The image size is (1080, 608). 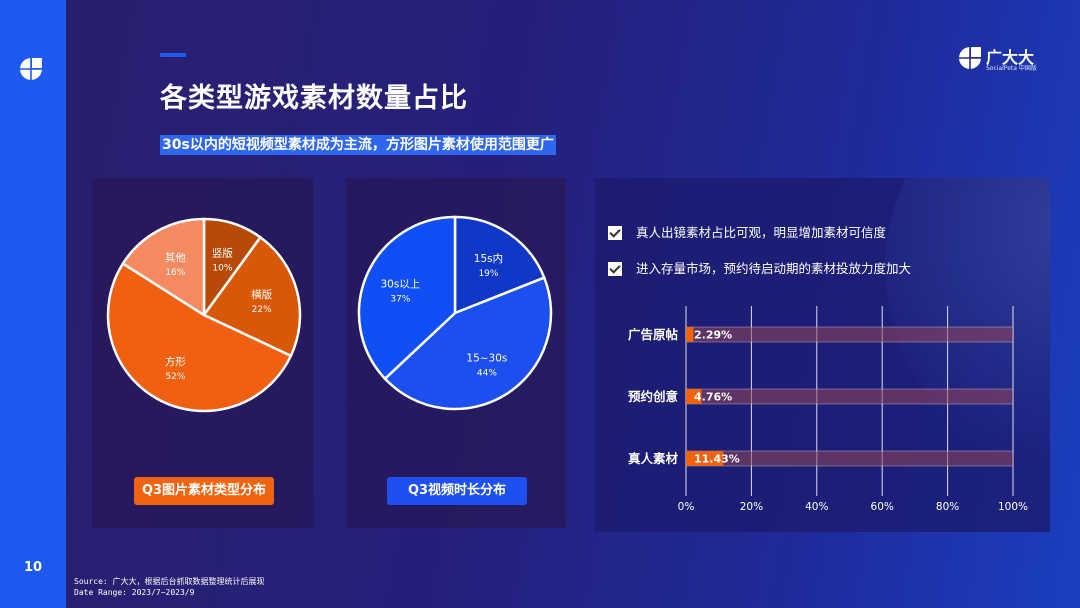 What do you see at coordinates (204, 491) in the screenshot?
I see `image-type-caption: Q3图片素材类型分布` at bounding box center [204, 491].